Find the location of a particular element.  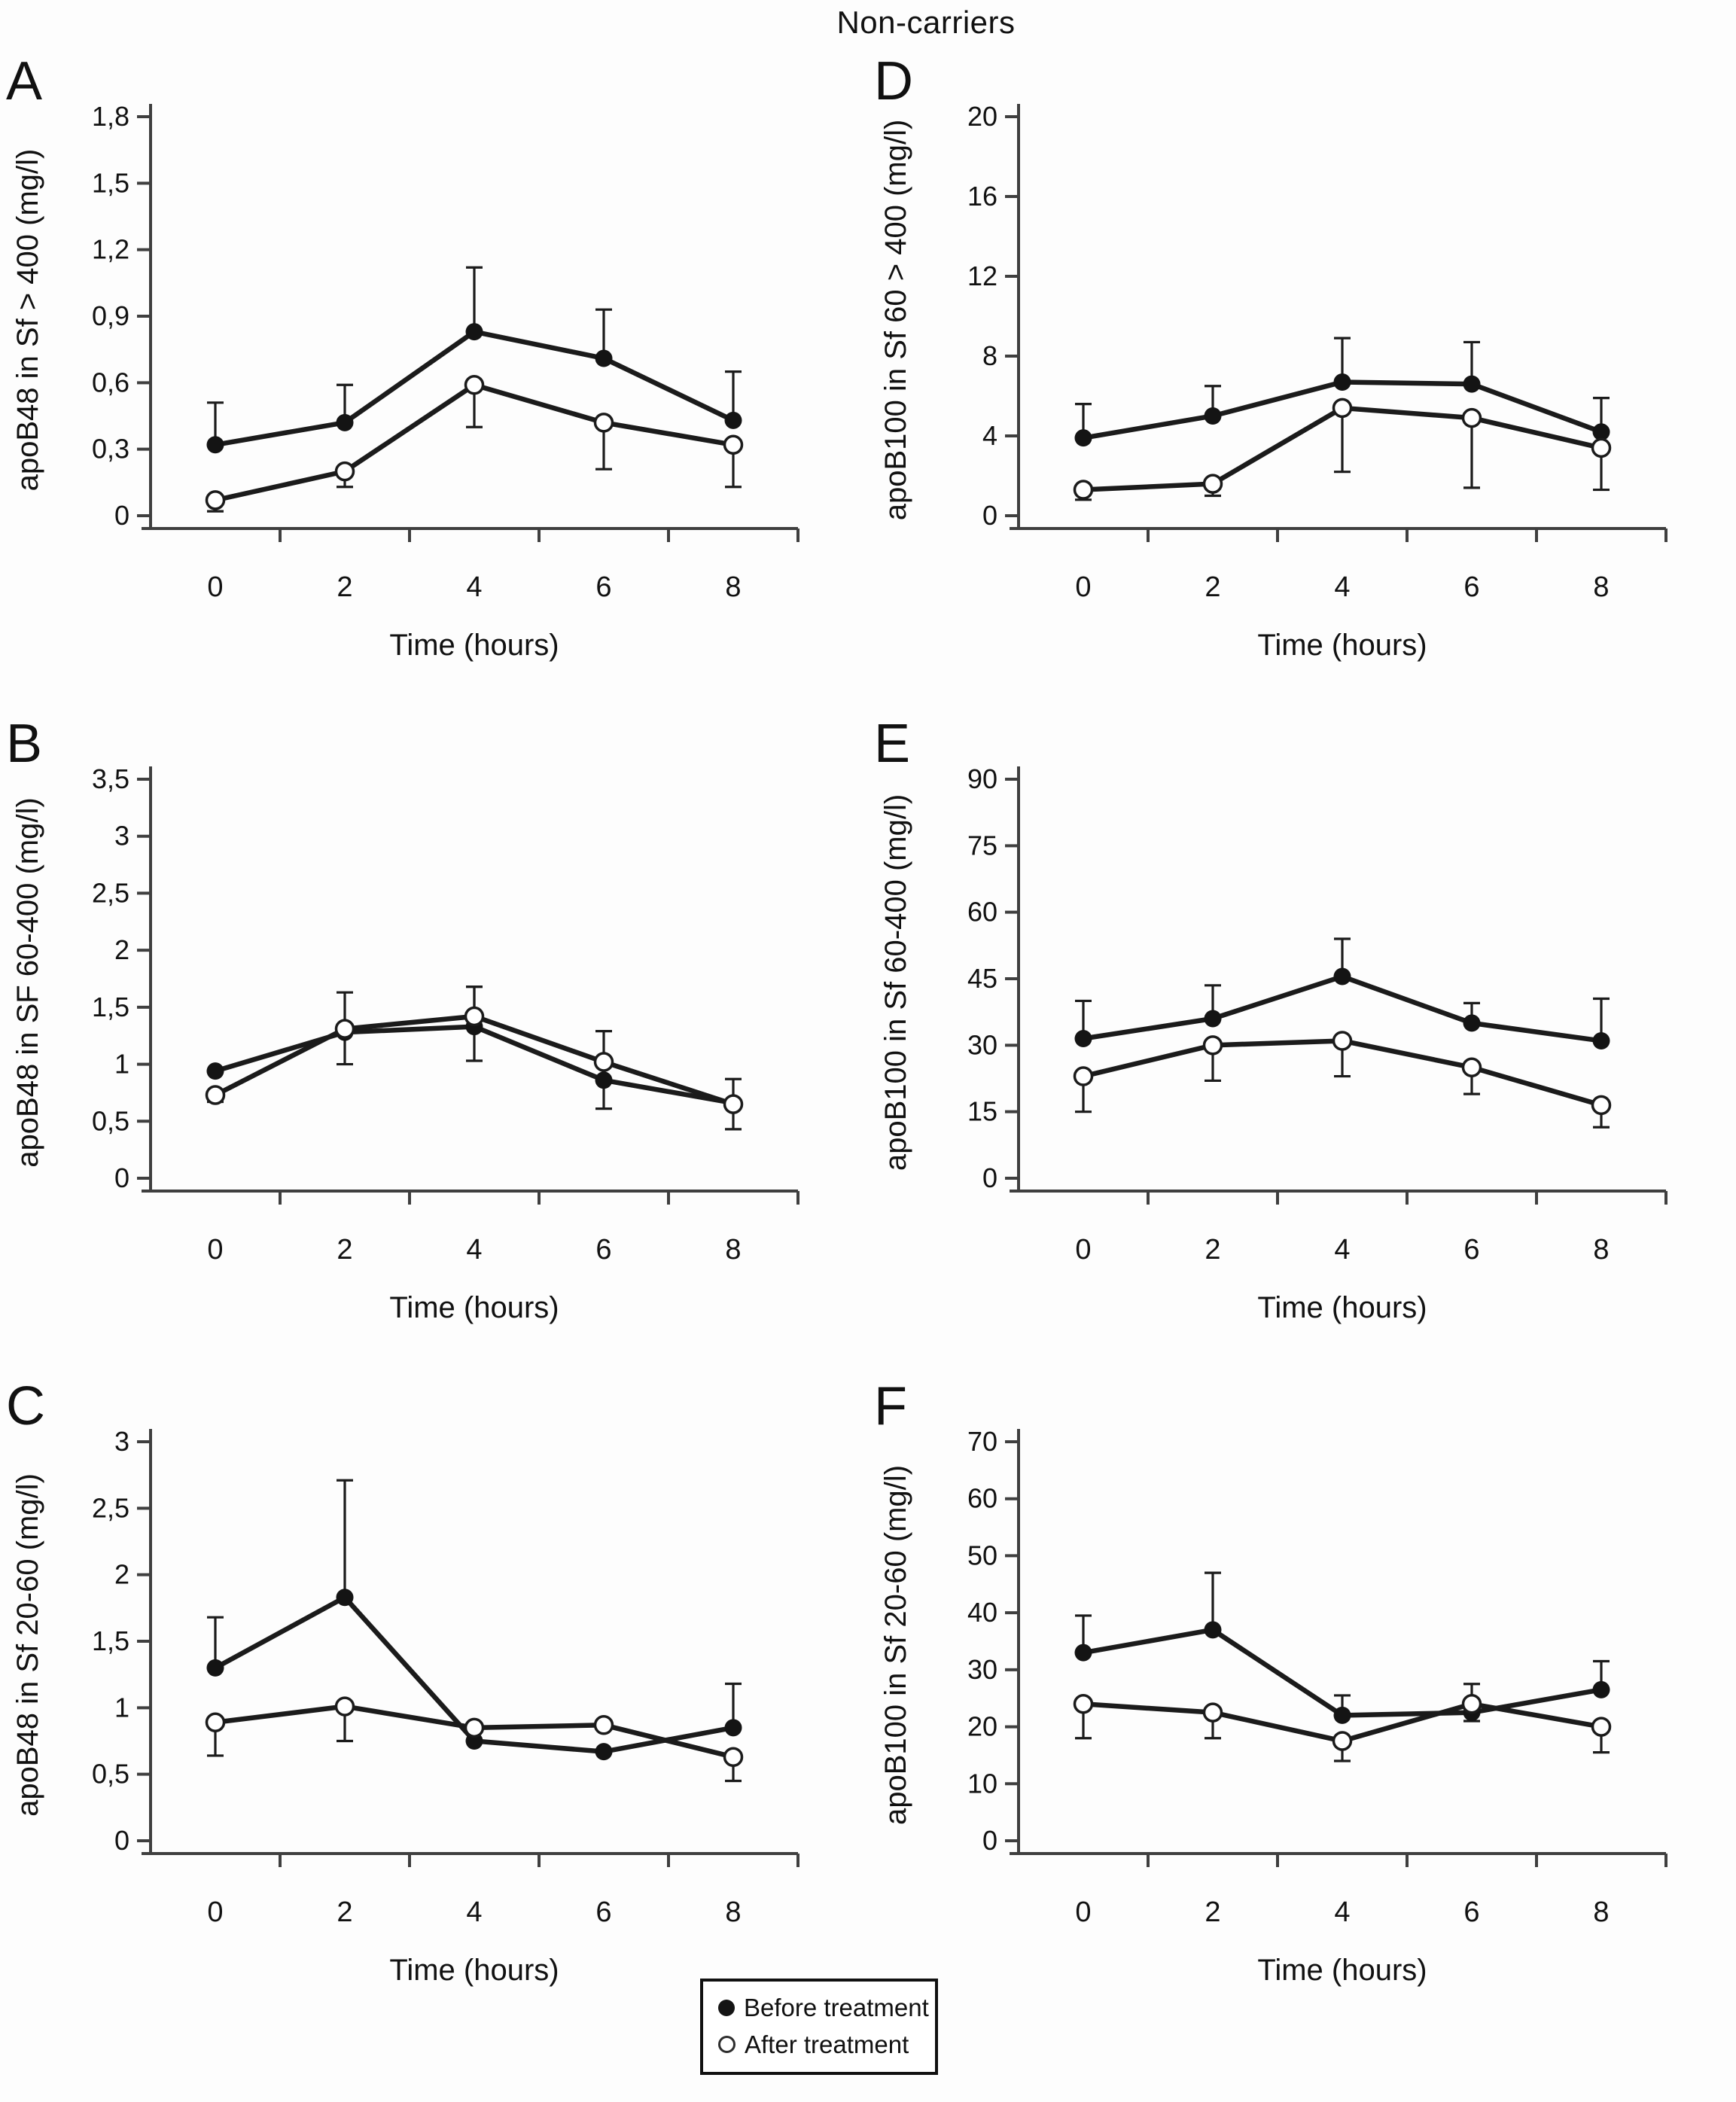

y-tick-label: 75 is located at coordinates (982, 846).